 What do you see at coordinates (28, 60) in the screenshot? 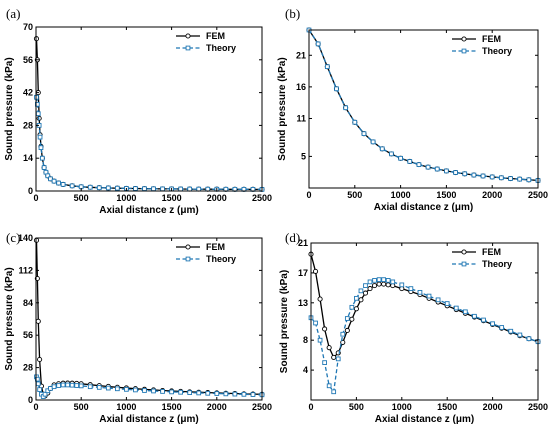
I see `y-tick-label: 56` at bounding box center [28, 60].